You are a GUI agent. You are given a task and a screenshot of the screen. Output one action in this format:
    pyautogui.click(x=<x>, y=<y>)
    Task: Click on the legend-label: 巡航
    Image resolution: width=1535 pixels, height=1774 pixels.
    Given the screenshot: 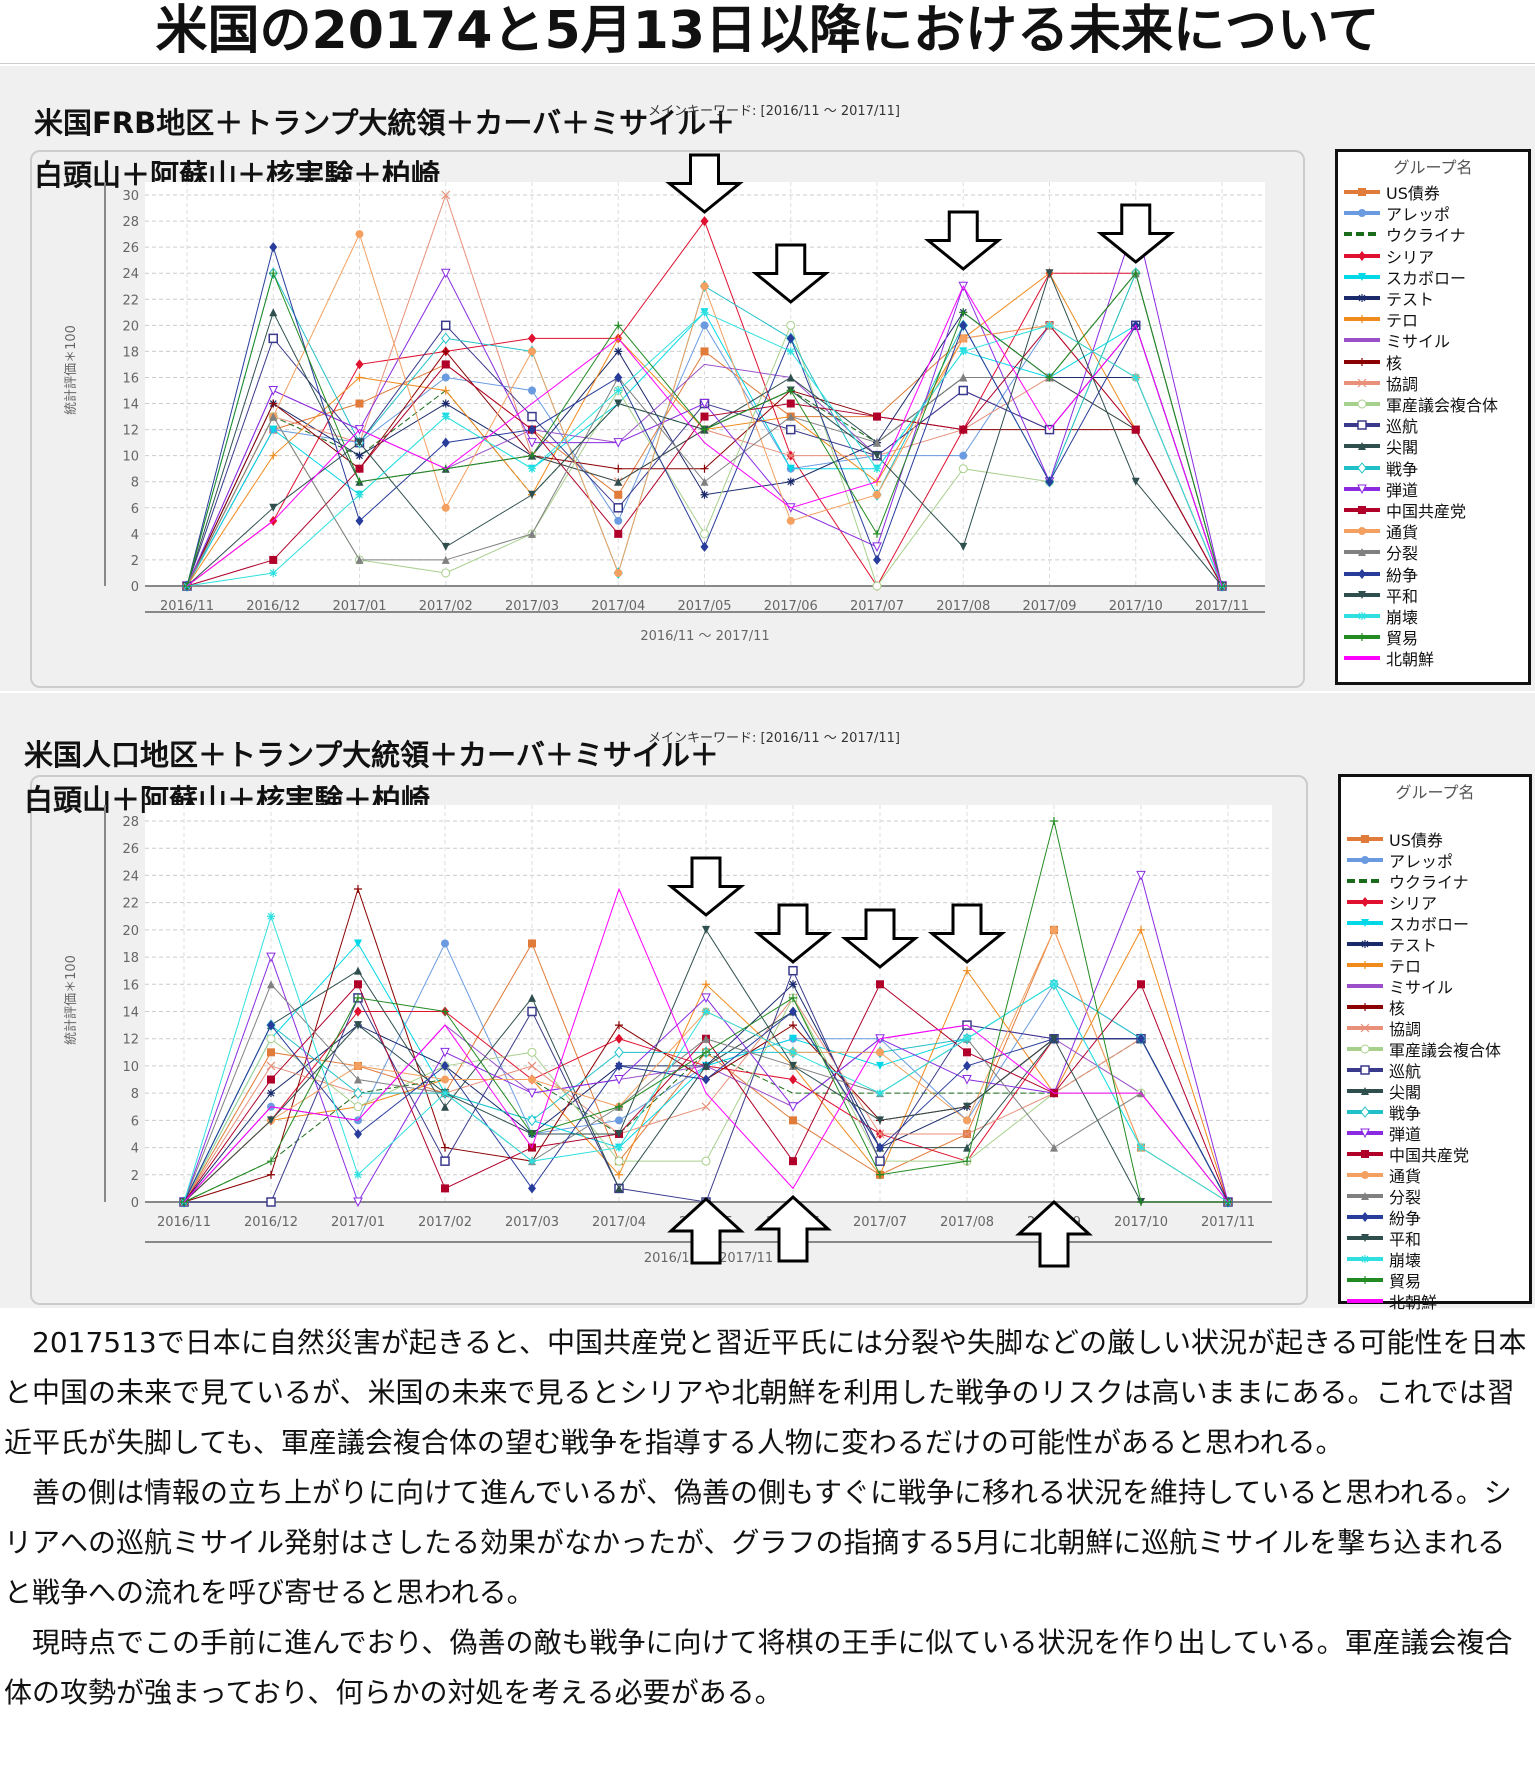 What is the action you would take?
    pyautogui.click(x=1405, y=1071)
    